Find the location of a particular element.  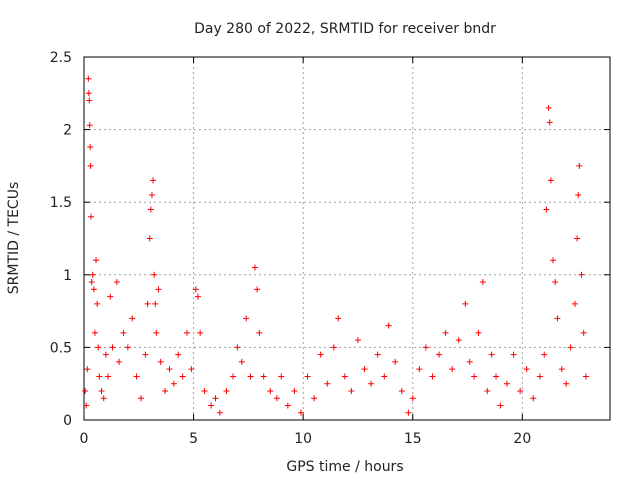

y-tick-label-4: 2 is located at coordinates (67, 131).